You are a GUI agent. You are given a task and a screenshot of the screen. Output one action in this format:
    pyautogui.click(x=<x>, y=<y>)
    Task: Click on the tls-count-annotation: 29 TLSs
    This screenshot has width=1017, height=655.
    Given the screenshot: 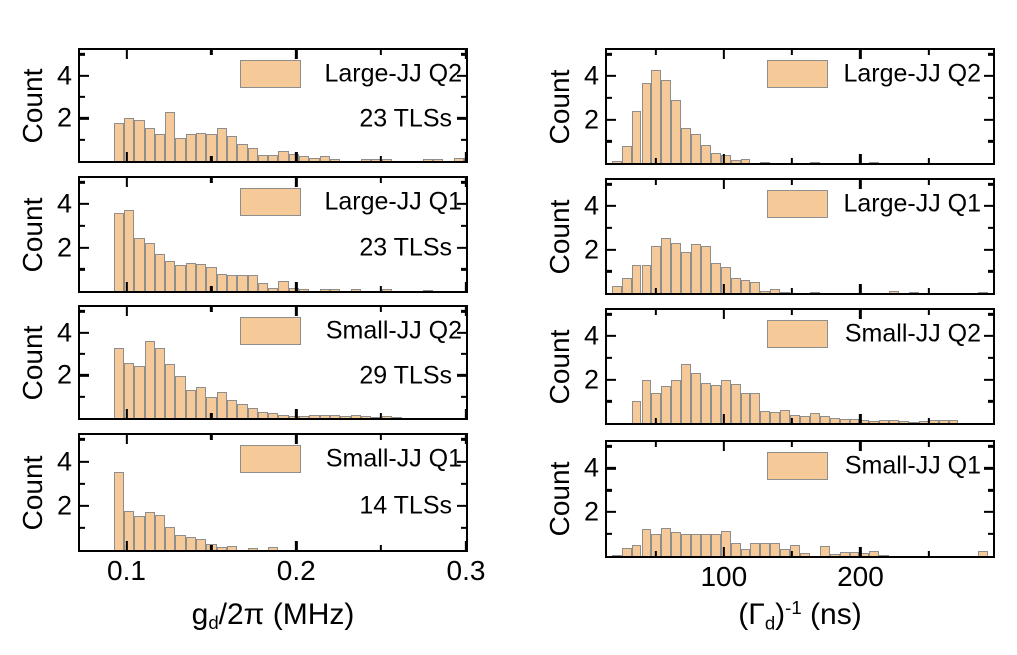 What is the action you would take?
    pyautogui.click(x=405, y=375)
    